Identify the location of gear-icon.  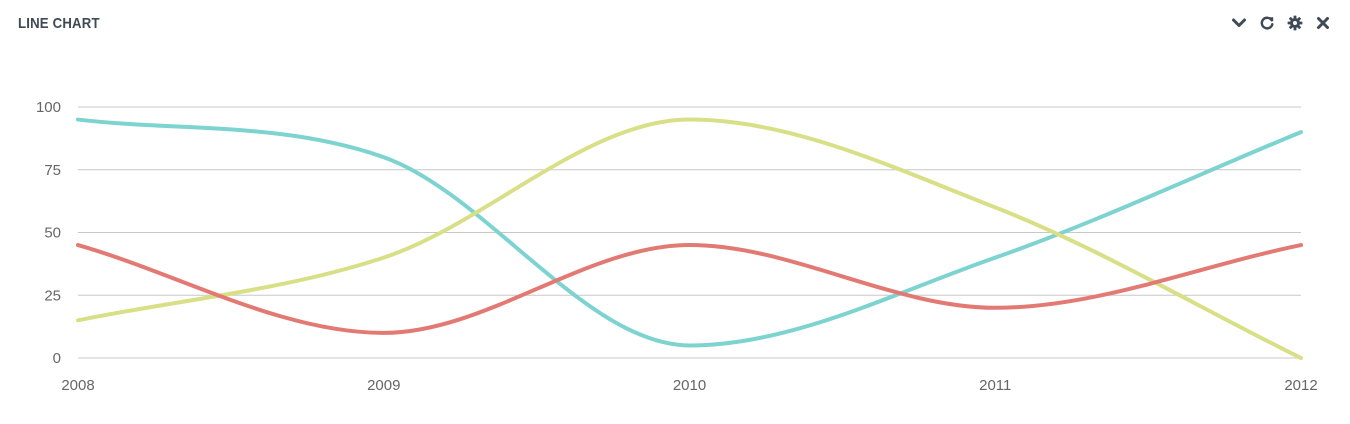
(1295, 23).